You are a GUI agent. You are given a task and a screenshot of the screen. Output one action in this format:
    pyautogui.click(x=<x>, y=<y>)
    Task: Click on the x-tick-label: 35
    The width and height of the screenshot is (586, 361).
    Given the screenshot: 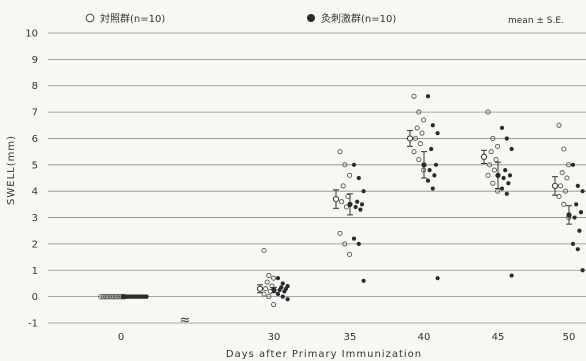 What is the action you would take?
    pyautogui.click(x=350, y=337)
    